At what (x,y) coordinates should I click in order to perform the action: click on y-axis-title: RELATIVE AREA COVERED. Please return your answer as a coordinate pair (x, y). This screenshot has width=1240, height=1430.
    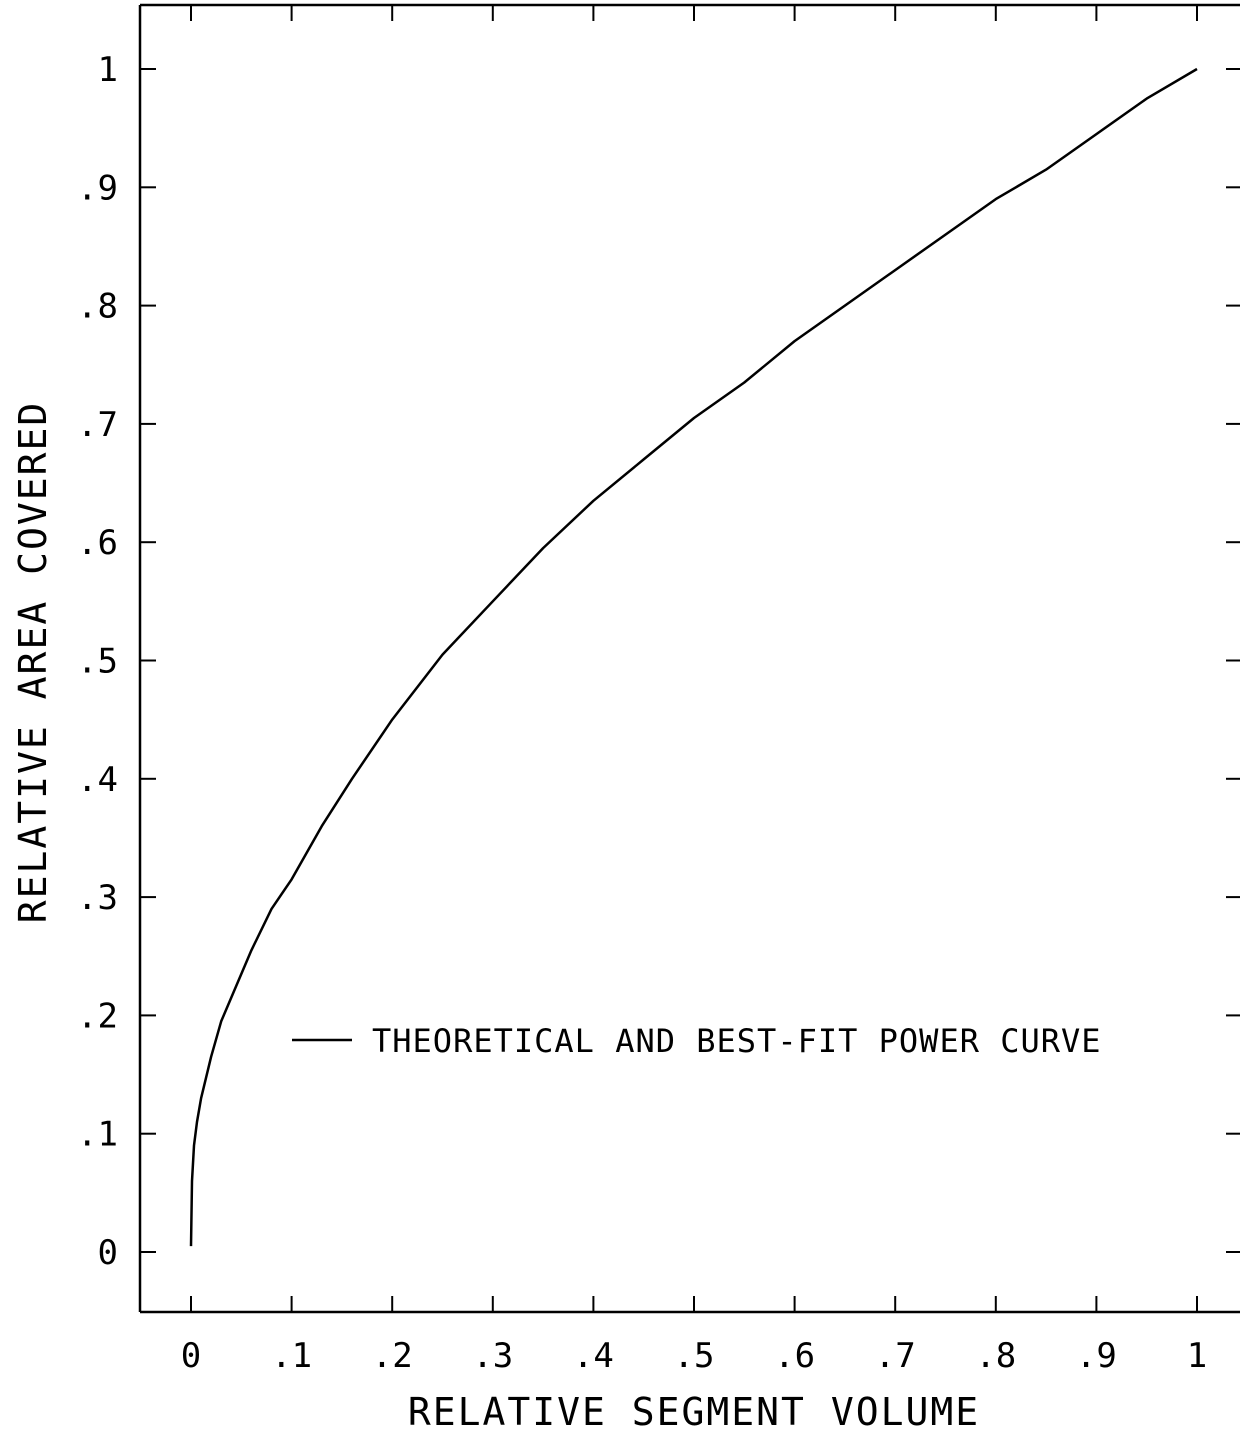
    Looking at the image, I should click on (33, 662).